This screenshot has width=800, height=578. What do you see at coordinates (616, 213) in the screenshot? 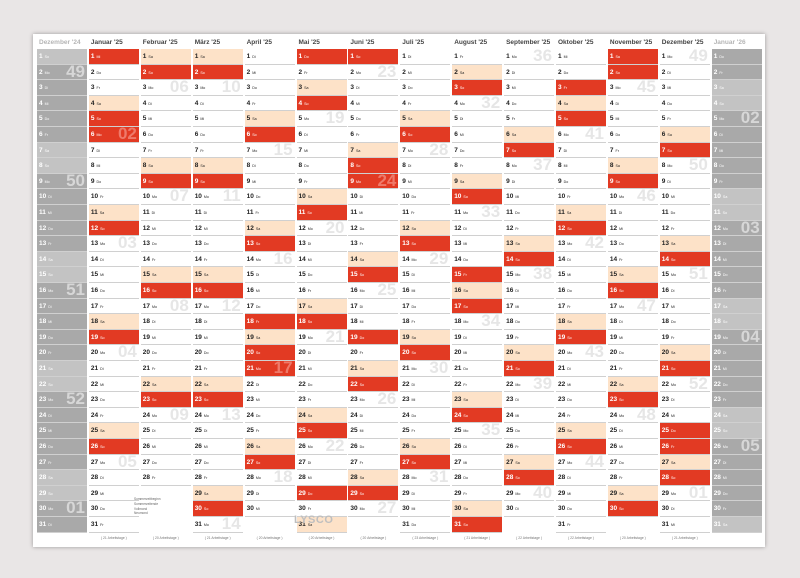
I see `day-number: 11 Di` at bounding box center [616, 213].